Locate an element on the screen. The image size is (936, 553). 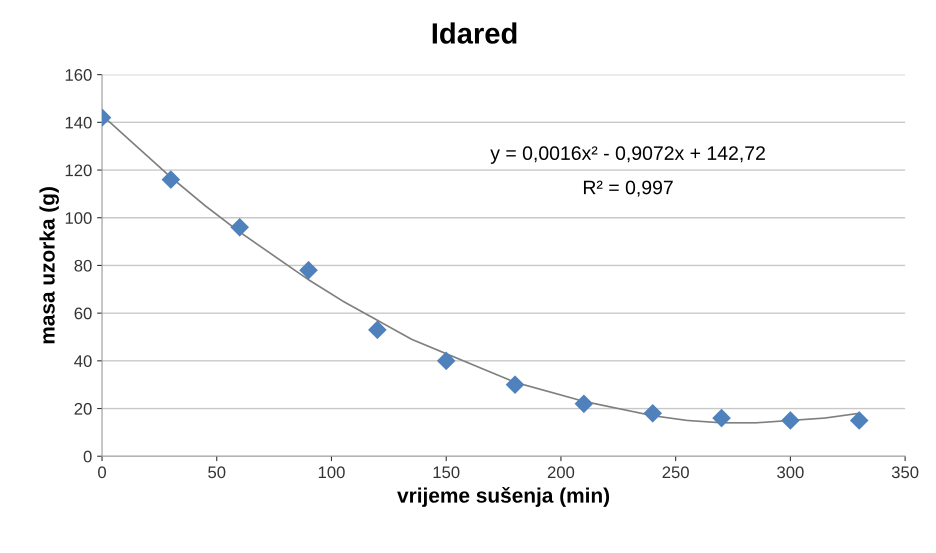
y-tick-label: 40 is located at coordinates (83, 361).